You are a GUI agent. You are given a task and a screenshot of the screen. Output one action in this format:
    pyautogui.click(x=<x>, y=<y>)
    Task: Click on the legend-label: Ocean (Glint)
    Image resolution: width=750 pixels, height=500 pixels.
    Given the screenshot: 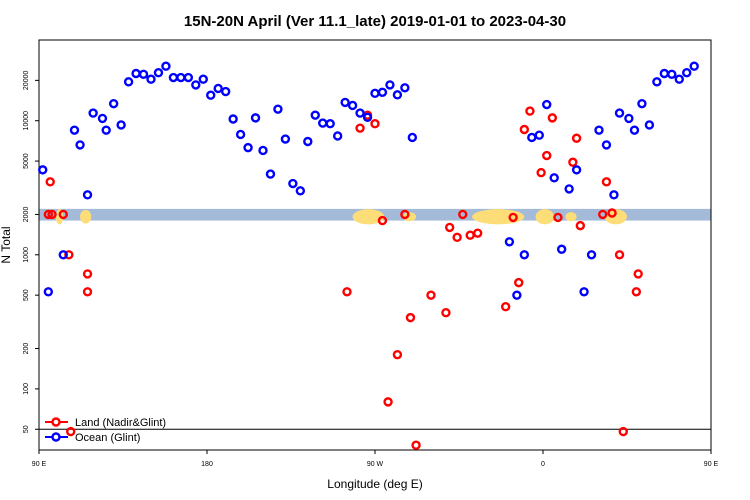 What is the action you would take?
    pyautogui.click(x=107, y=438)
    